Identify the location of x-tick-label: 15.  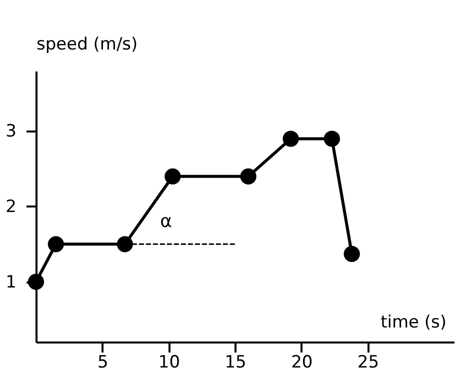
(235, 362).